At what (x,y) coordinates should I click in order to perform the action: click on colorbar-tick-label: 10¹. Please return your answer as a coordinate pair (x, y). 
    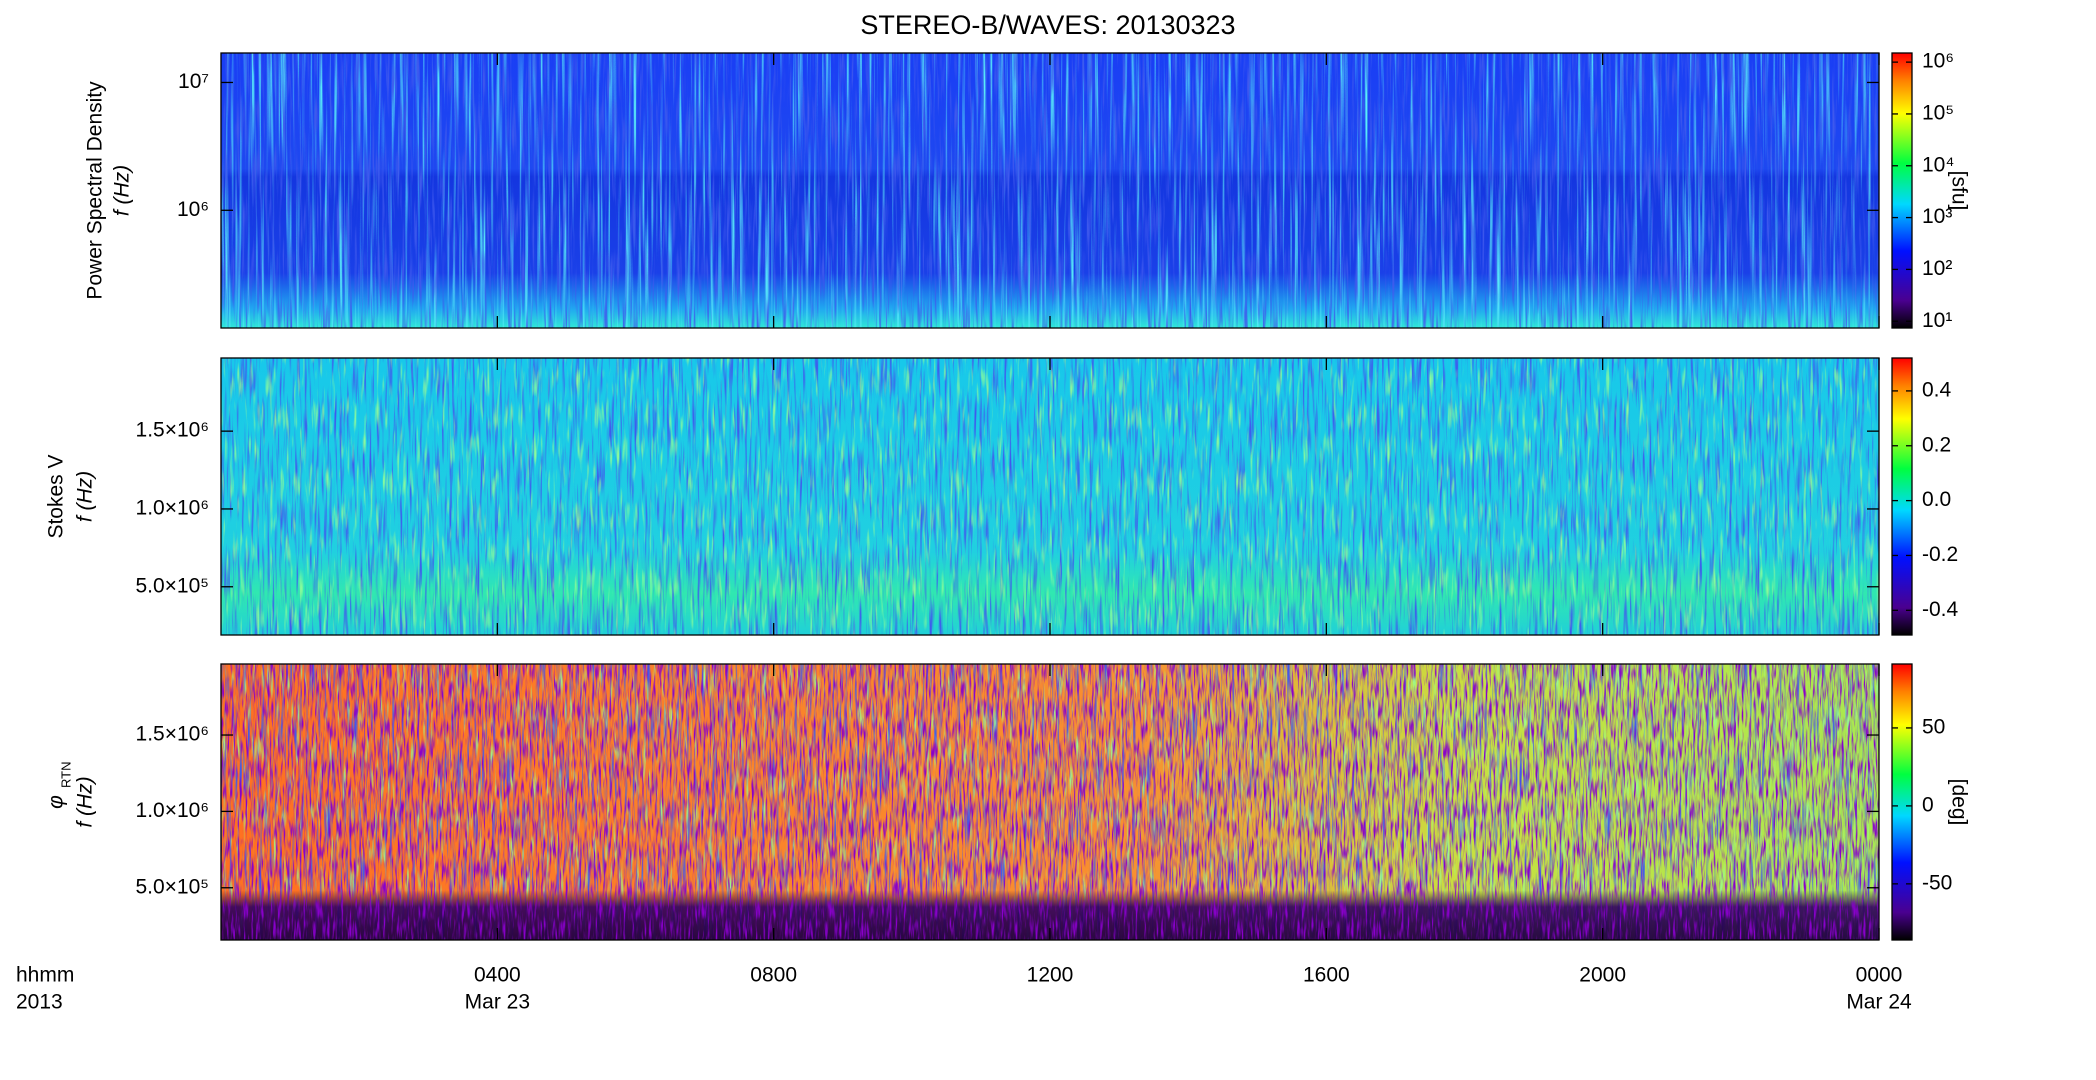
    Looking at the image, I should click on (1937, 320).